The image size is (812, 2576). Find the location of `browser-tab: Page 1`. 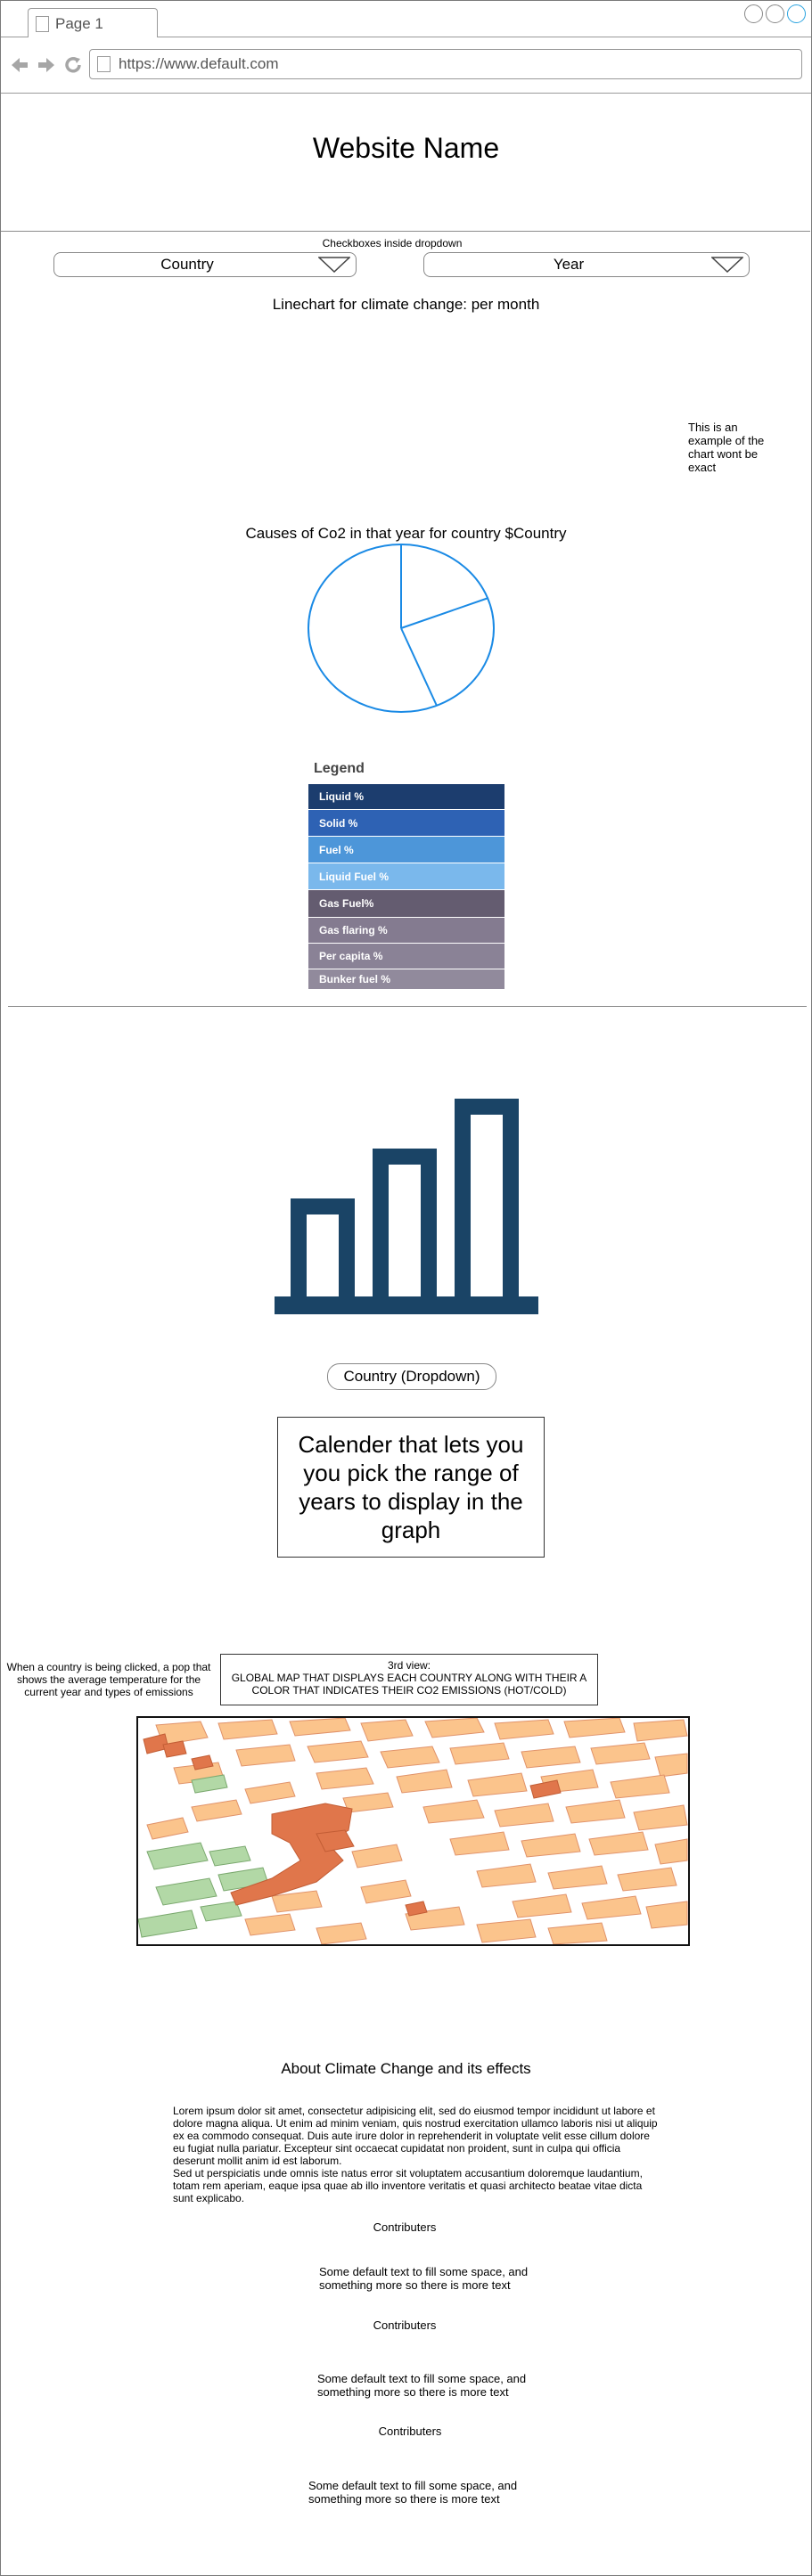

browser-tab: Page 1 is located at coordinates (93, 23).